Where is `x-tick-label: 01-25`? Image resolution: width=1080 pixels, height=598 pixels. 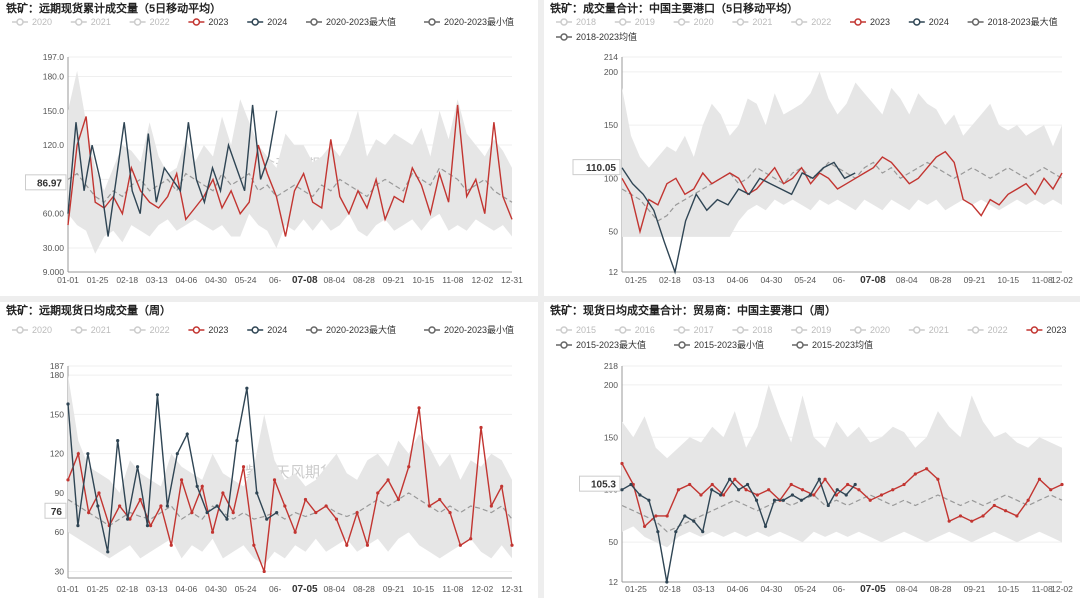
x-tick-label: 01-25 is located at coordinates (98, 589).